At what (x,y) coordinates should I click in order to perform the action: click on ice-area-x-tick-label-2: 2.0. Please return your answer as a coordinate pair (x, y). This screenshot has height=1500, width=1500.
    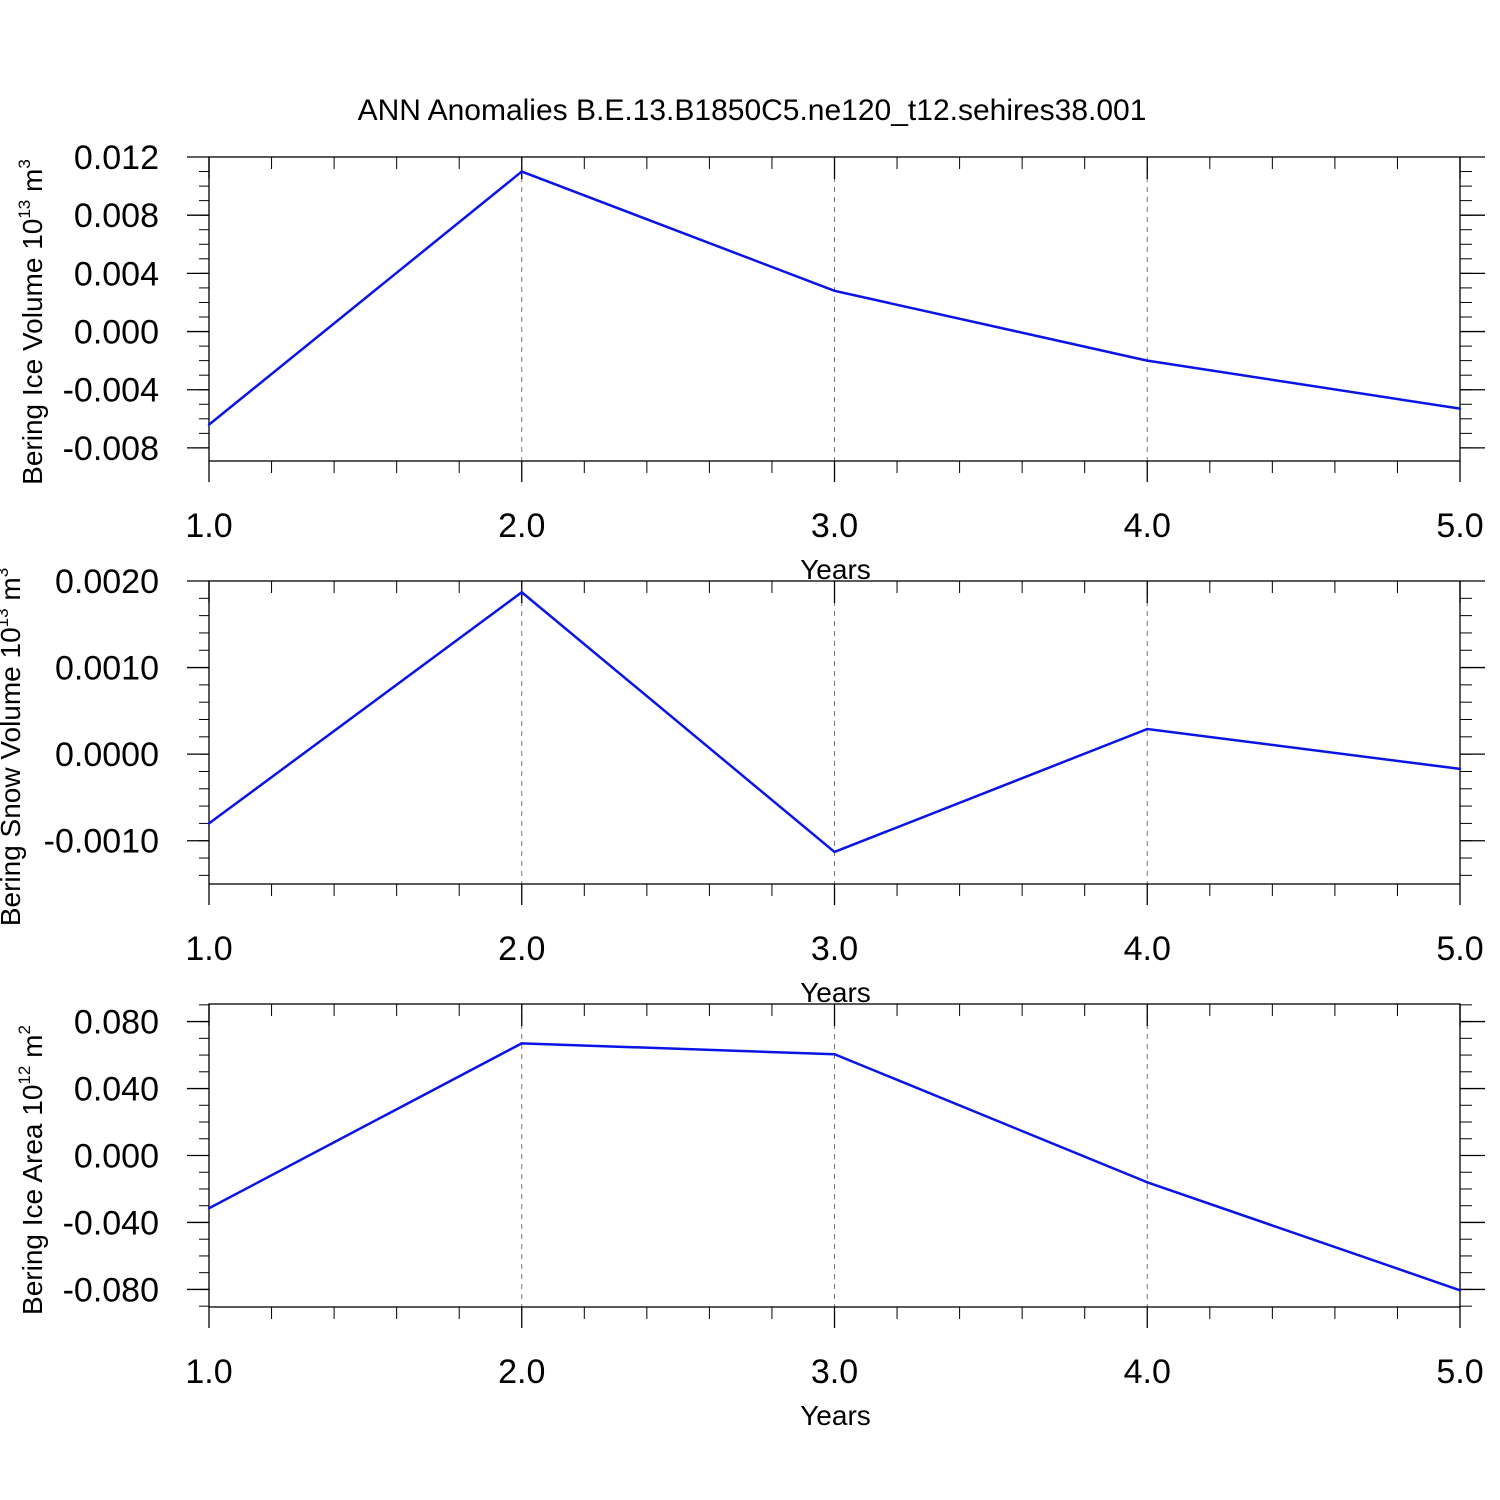
    Looking at the image, I should click on (521, 1372).